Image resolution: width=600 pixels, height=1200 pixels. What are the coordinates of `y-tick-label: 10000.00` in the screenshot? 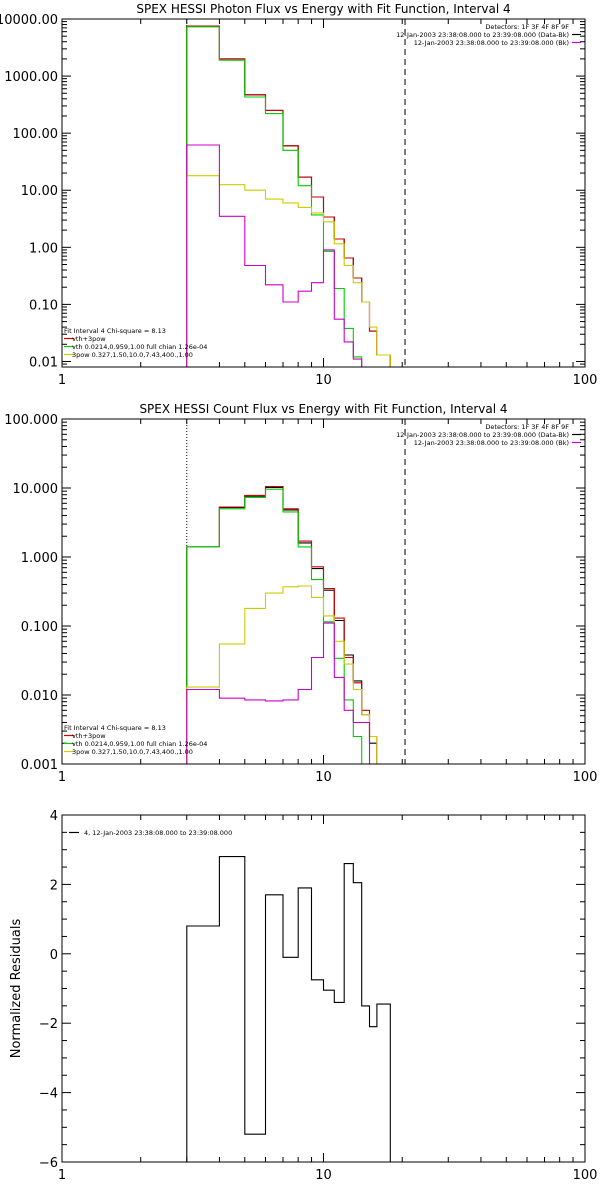 It's located at (29, 20).